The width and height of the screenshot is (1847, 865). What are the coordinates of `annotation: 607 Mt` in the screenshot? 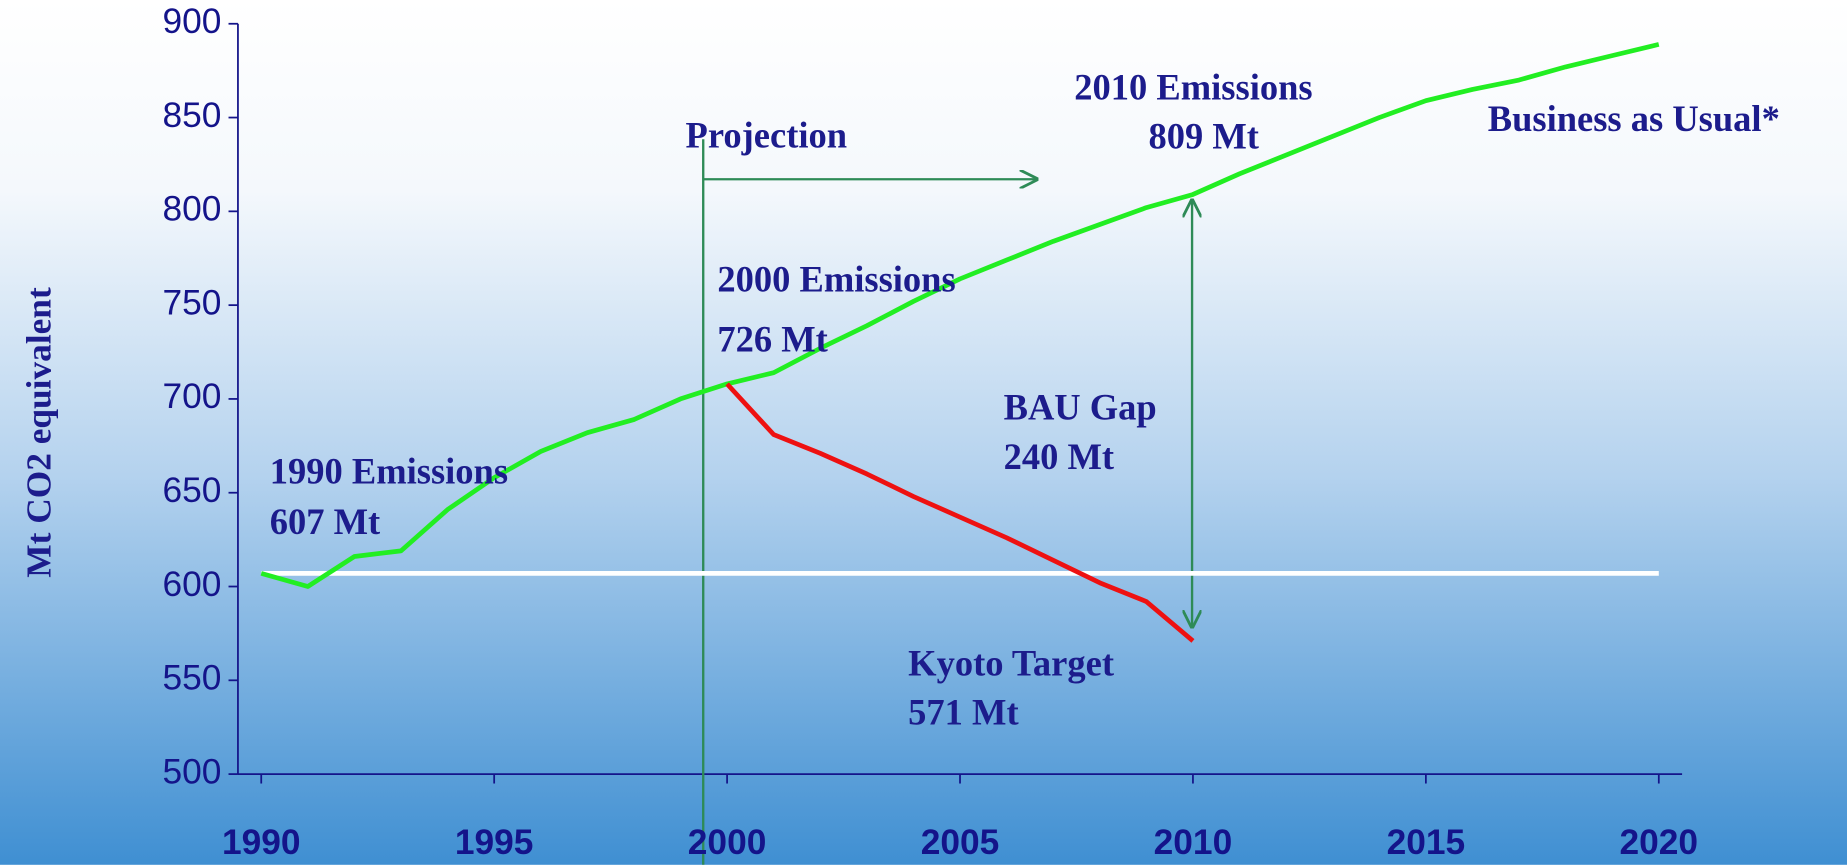 It's located at (325, 521).